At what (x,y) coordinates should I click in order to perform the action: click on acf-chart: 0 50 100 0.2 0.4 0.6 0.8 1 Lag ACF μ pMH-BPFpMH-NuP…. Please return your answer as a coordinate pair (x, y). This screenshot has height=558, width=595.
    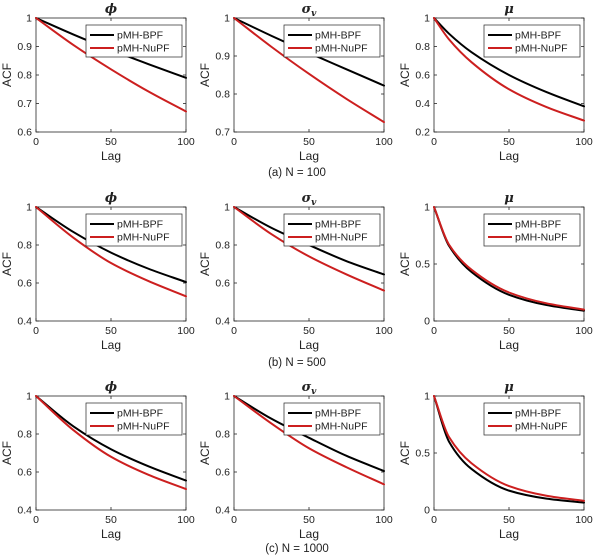
    Looking at the image, I should click on (495, 82).